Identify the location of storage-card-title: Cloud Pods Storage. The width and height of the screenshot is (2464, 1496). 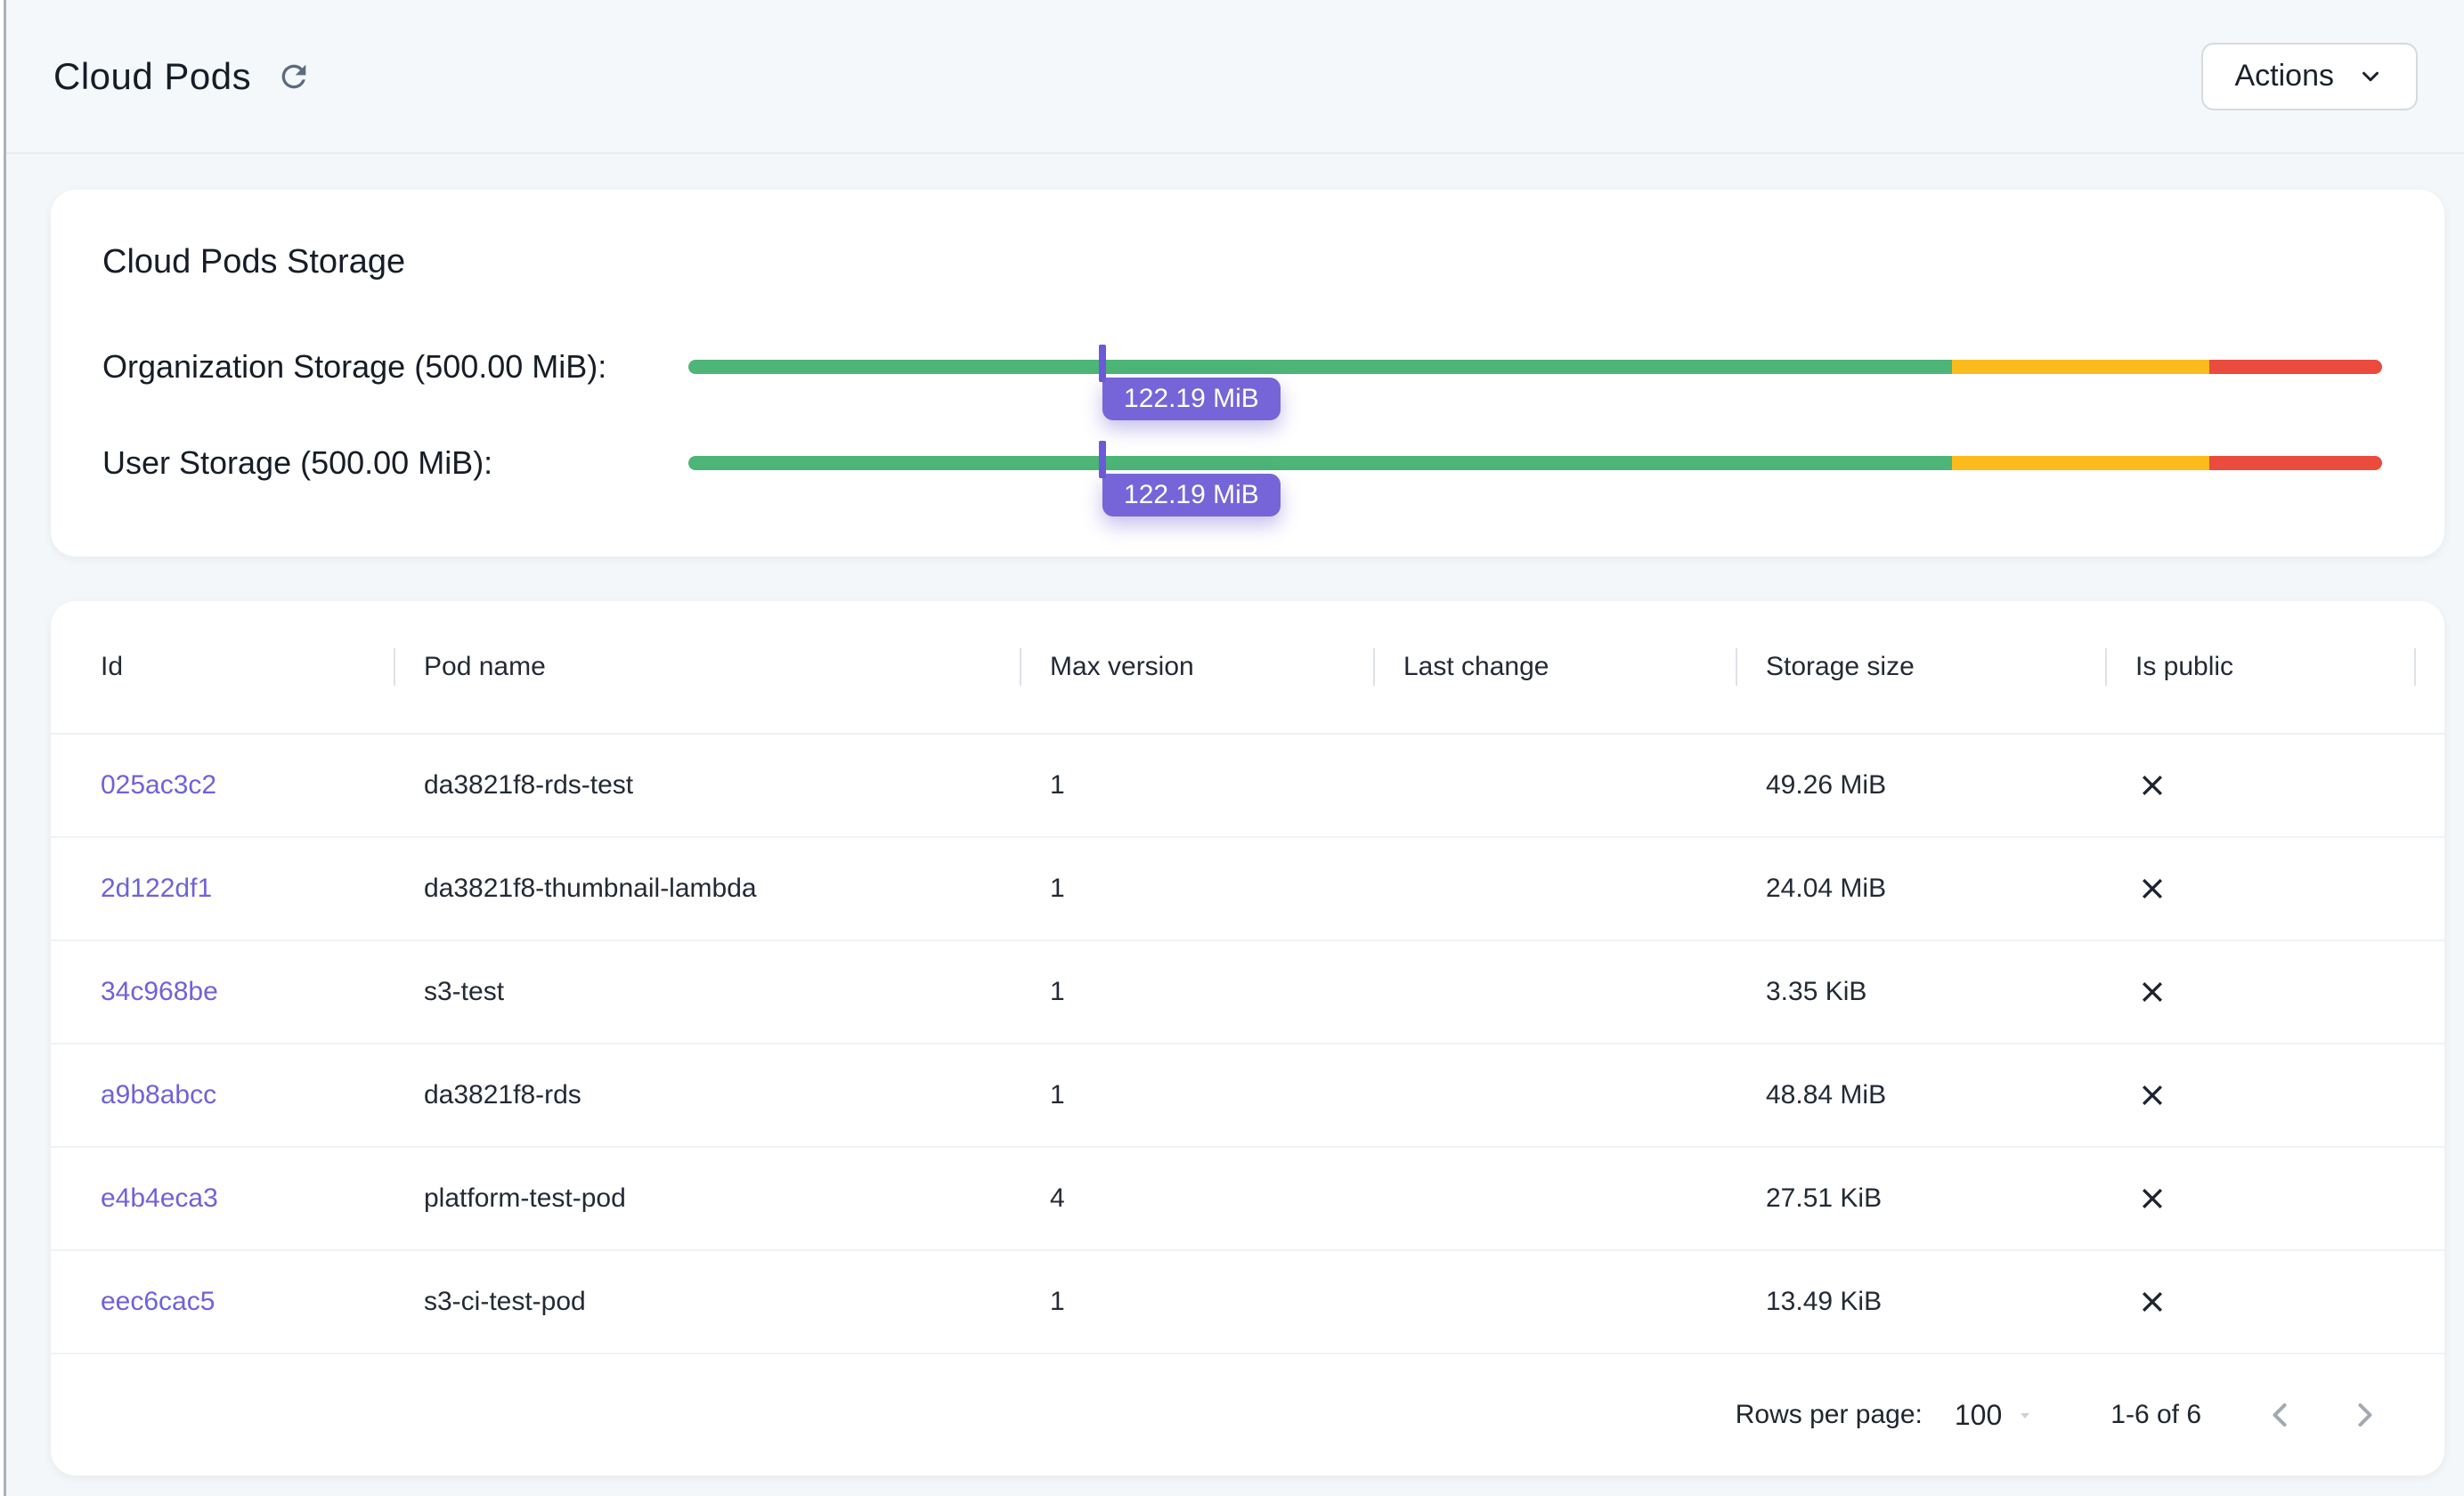
(254, 261).